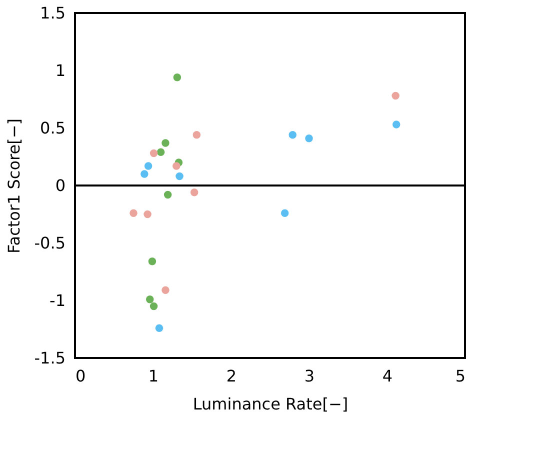 Image resolution: width=544 pixels, height=465 pixels. Describe the element at coordinates (460, 376) in the screenshot. I see `x-tick-label: 5` at that location.